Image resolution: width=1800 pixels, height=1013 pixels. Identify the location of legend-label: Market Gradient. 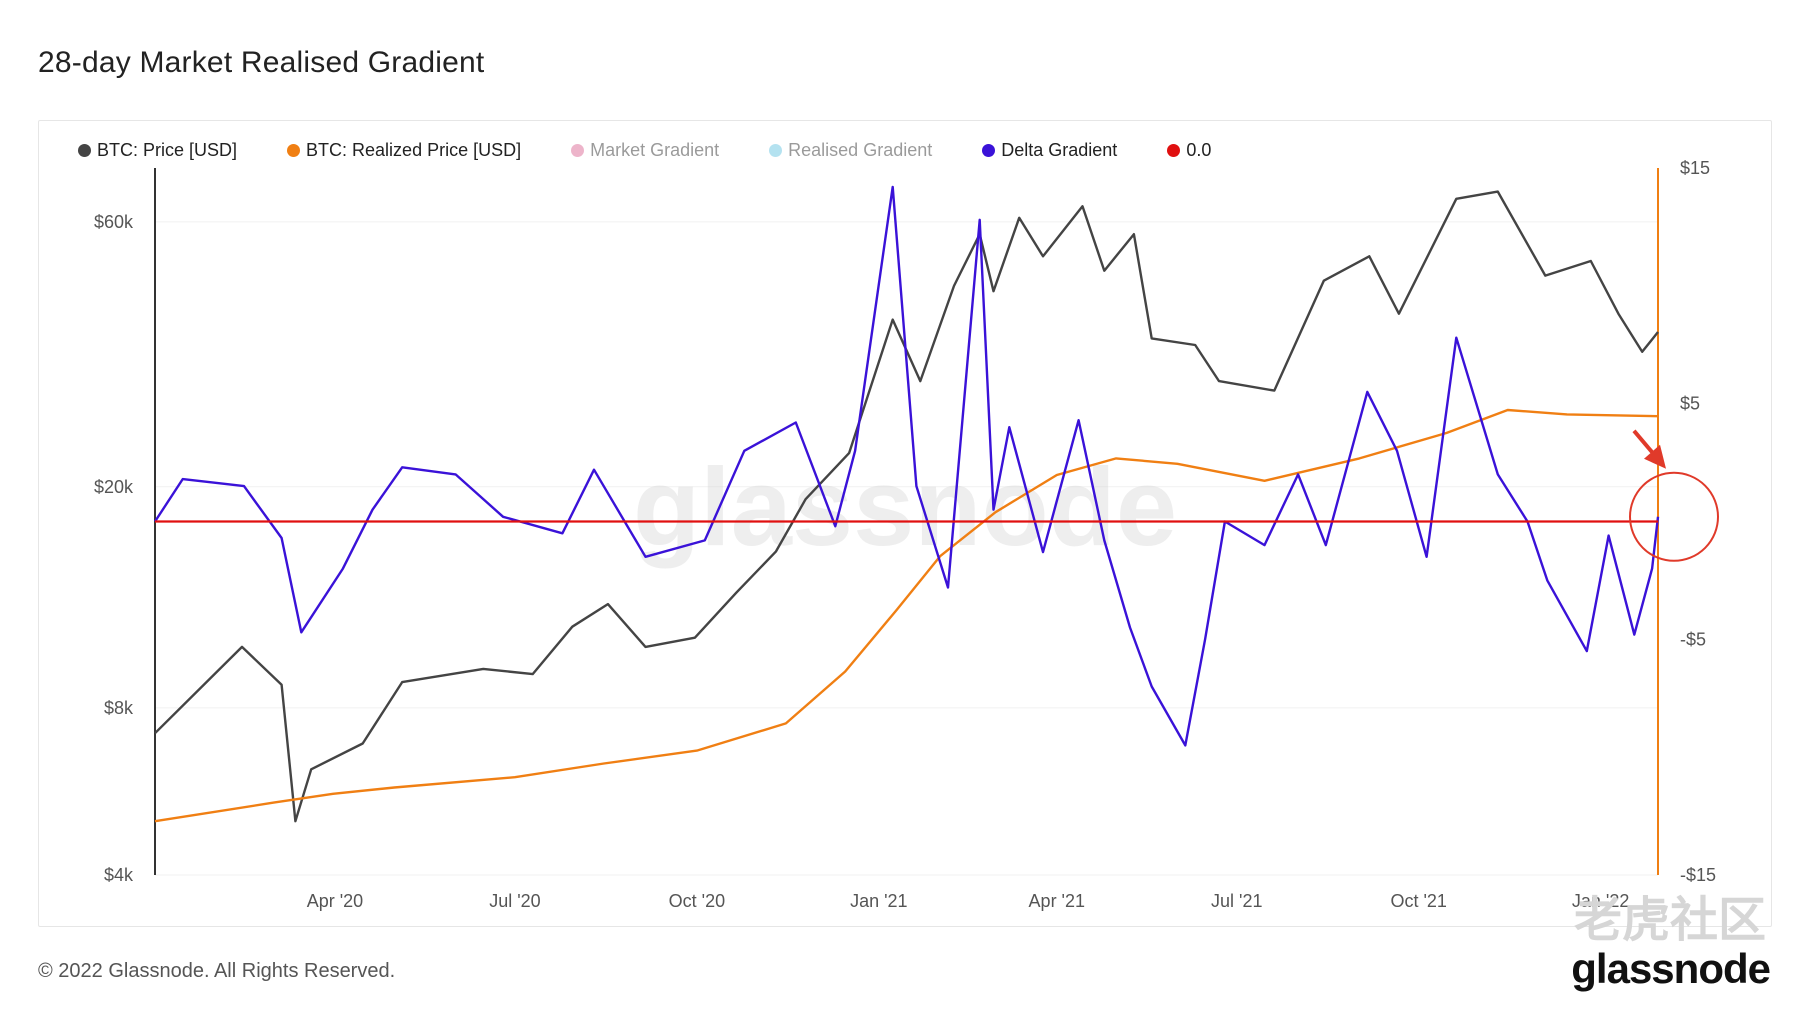
(655, 149).